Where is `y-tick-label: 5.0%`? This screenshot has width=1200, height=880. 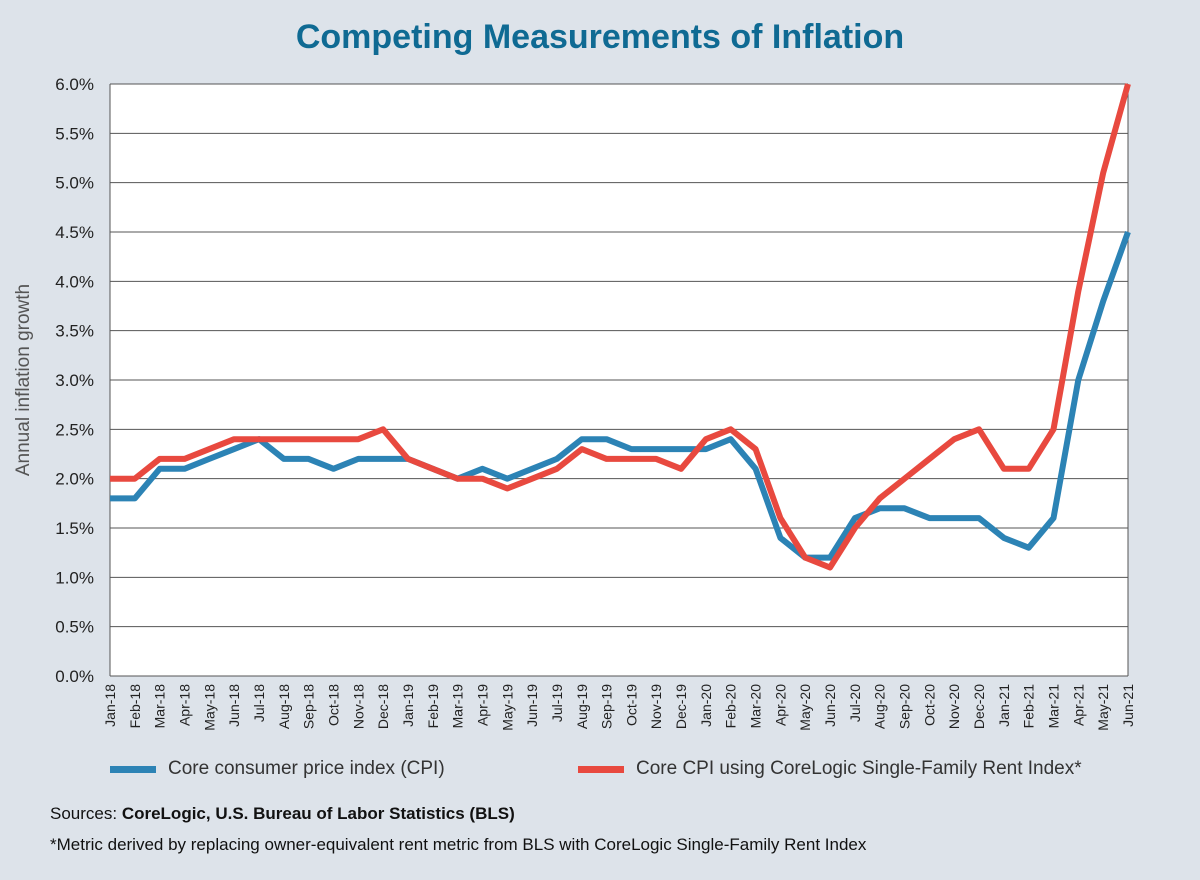 y-tick-label: 5.0% is located at coordinates (74, 183).